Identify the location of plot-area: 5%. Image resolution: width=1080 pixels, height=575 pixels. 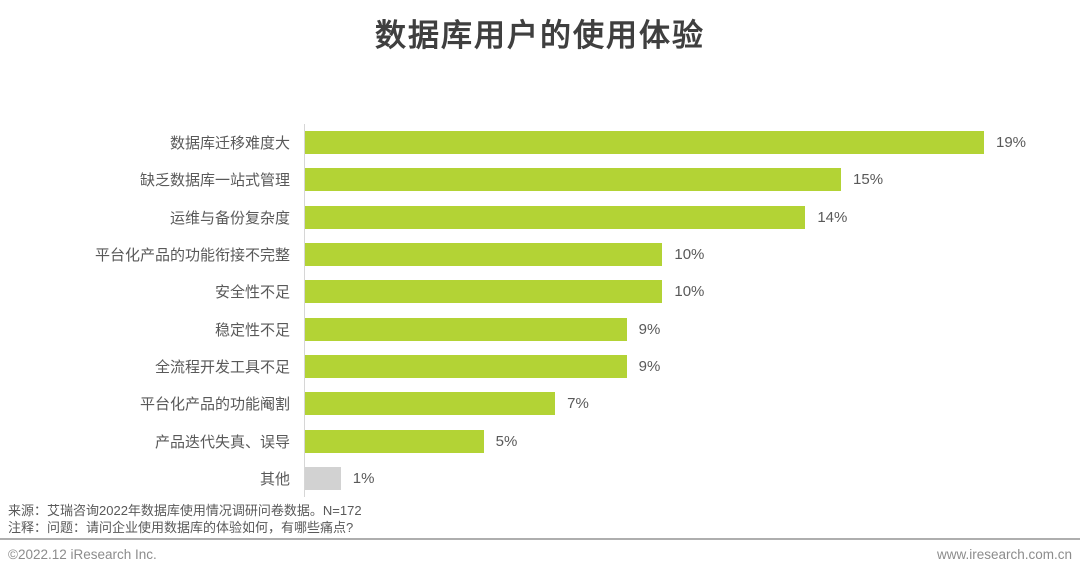
(692, 441).